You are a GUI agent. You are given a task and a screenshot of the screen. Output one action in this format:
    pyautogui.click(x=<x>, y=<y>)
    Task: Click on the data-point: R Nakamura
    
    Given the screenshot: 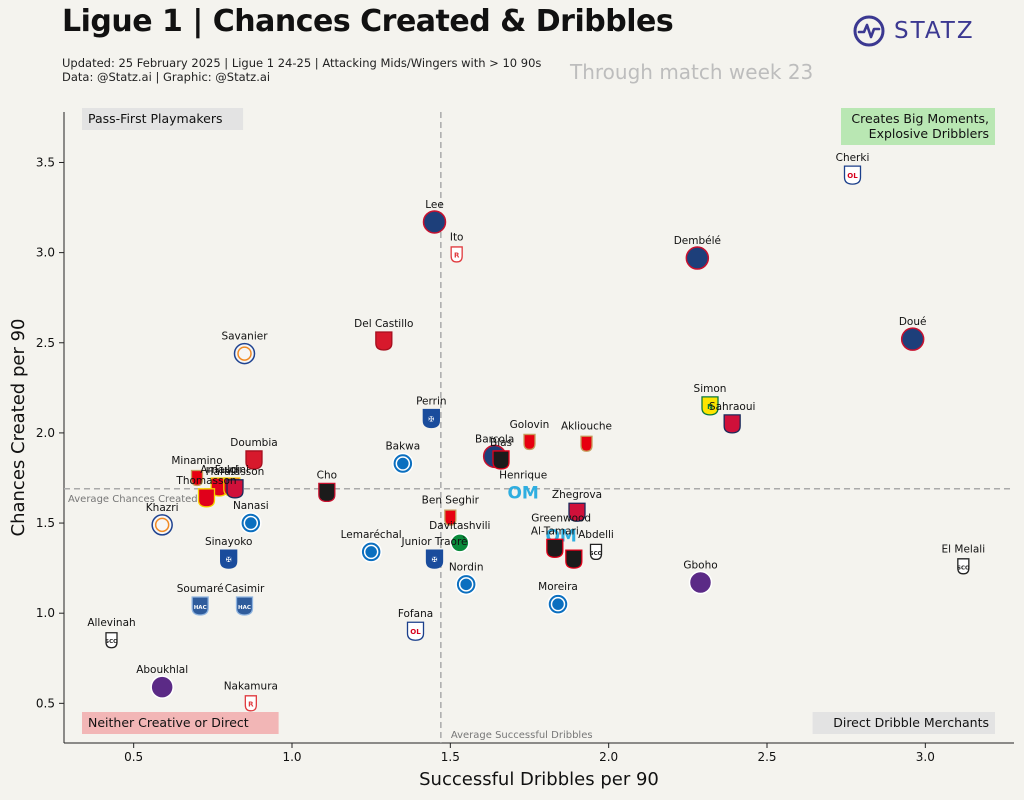 What is the action you would take?
    pyautogui.click(x=251, y=696)
    